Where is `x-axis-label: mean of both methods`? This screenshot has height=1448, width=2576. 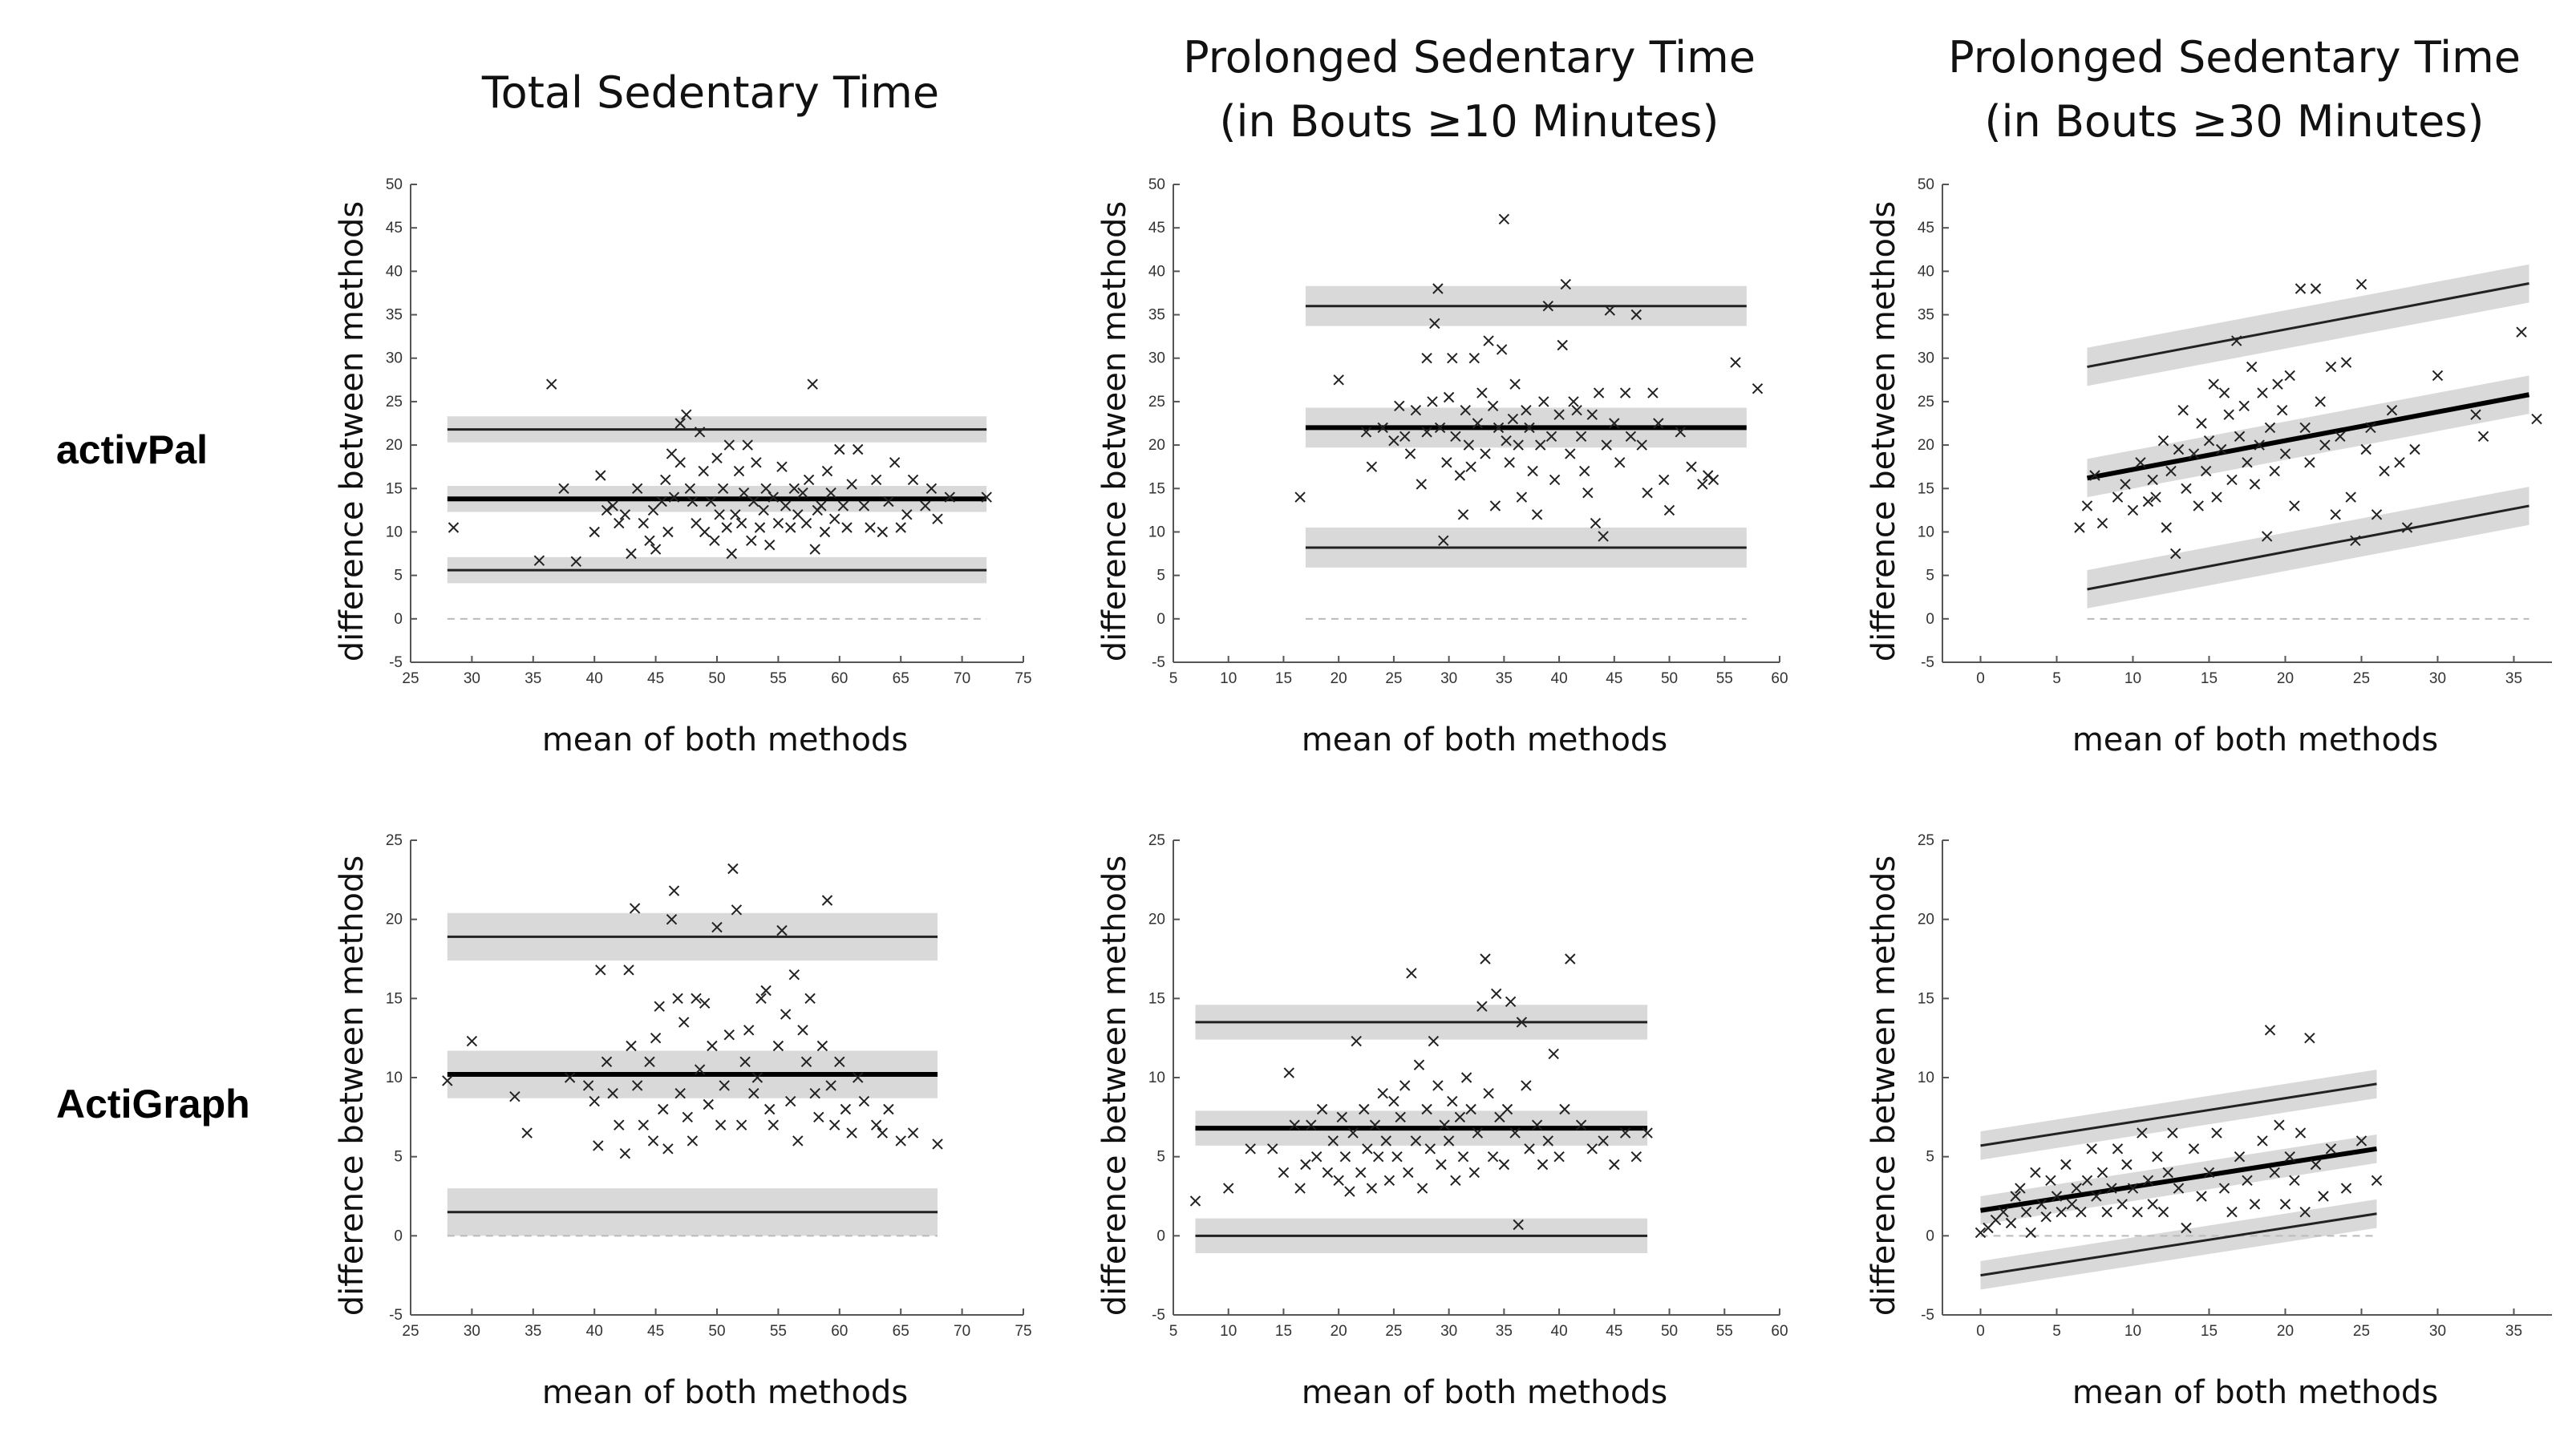 x-axis-label: mean of both methods is located at coordinates (725, 1392).